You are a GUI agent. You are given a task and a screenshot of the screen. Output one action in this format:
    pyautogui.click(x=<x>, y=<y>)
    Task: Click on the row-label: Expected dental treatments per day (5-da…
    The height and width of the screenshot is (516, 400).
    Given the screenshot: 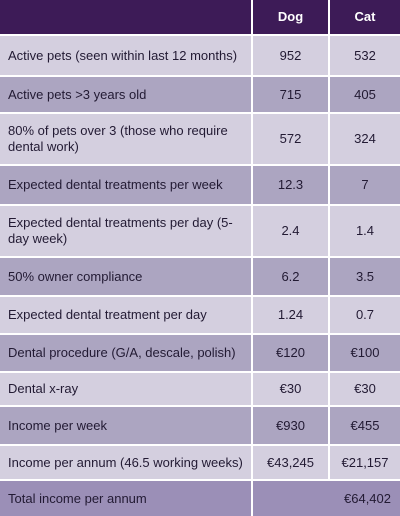 What is the action you would take?
    pyautogui.click(x=126, y=231)
    